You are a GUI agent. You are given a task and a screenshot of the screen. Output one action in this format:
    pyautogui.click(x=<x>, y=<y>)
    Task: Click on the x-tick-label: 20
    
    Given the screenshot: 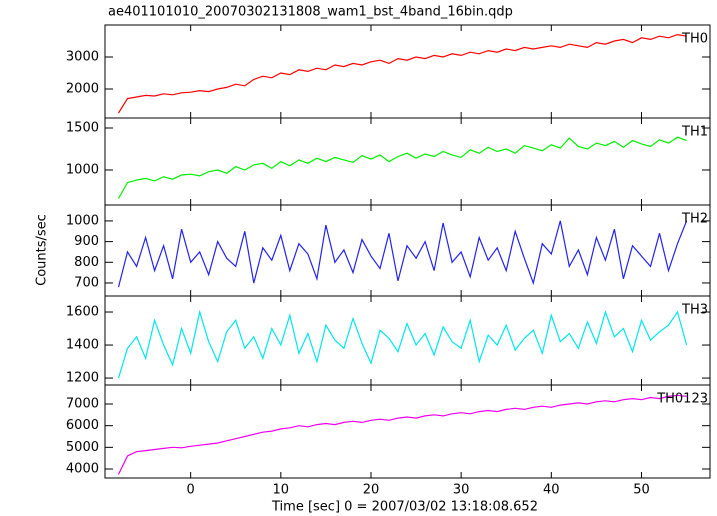 What is the action you would take?
    pyautogui.click(x=371, y=490)
    